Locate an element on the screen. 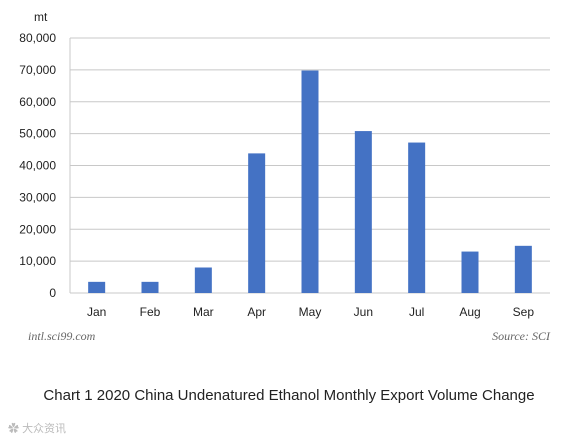 The height and width of the screenshot is (439, 578). x-tick-label: Jan is located at coordinates (96, 312).